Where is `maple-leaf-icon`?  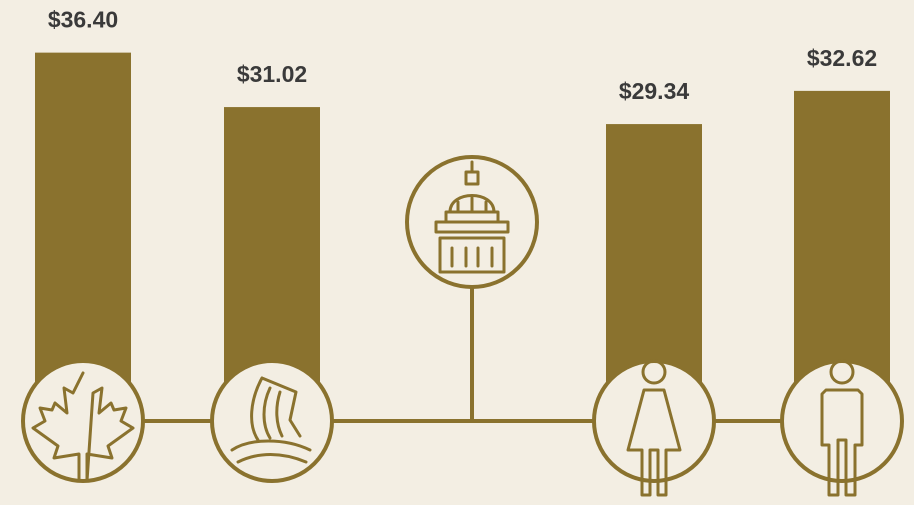
maple-leaf-icon is located at coordinates (83, 427).